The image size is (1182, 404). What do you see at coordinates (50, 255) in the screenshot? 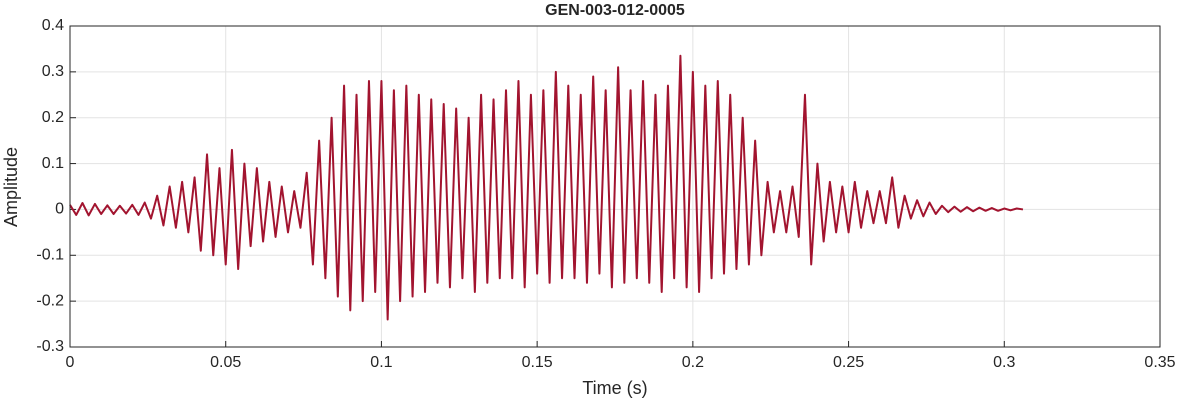
I see `y-tick-label: -0.1` at bounding box center [50, 255].